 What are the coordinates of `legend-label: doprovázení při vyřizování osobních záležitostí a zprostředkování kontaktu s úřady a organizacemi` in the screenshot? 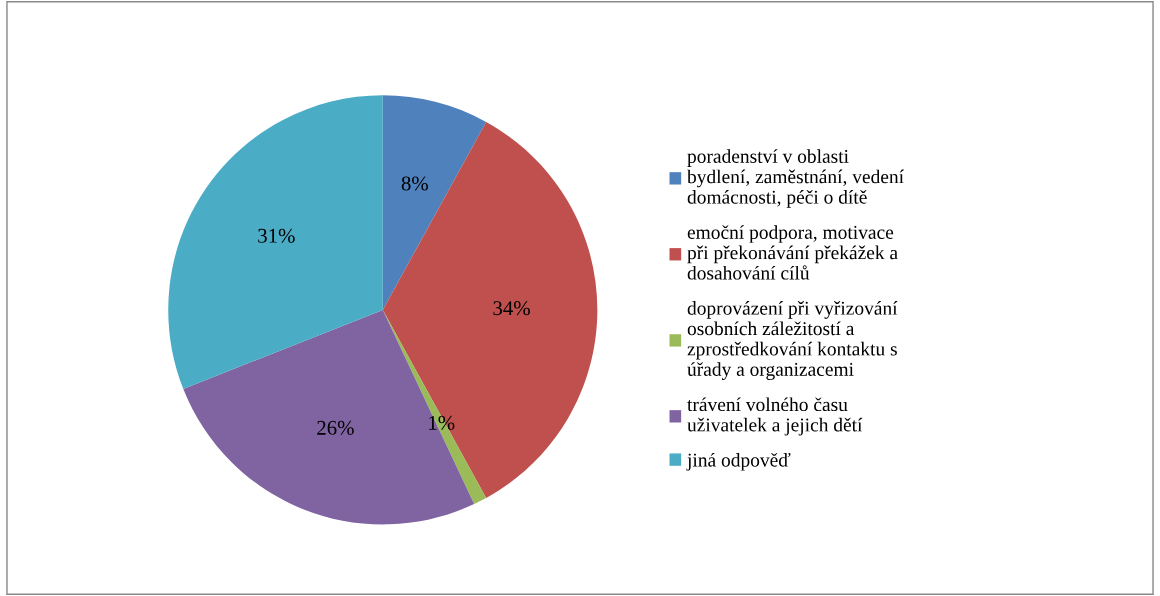 It's located at (792, 340).